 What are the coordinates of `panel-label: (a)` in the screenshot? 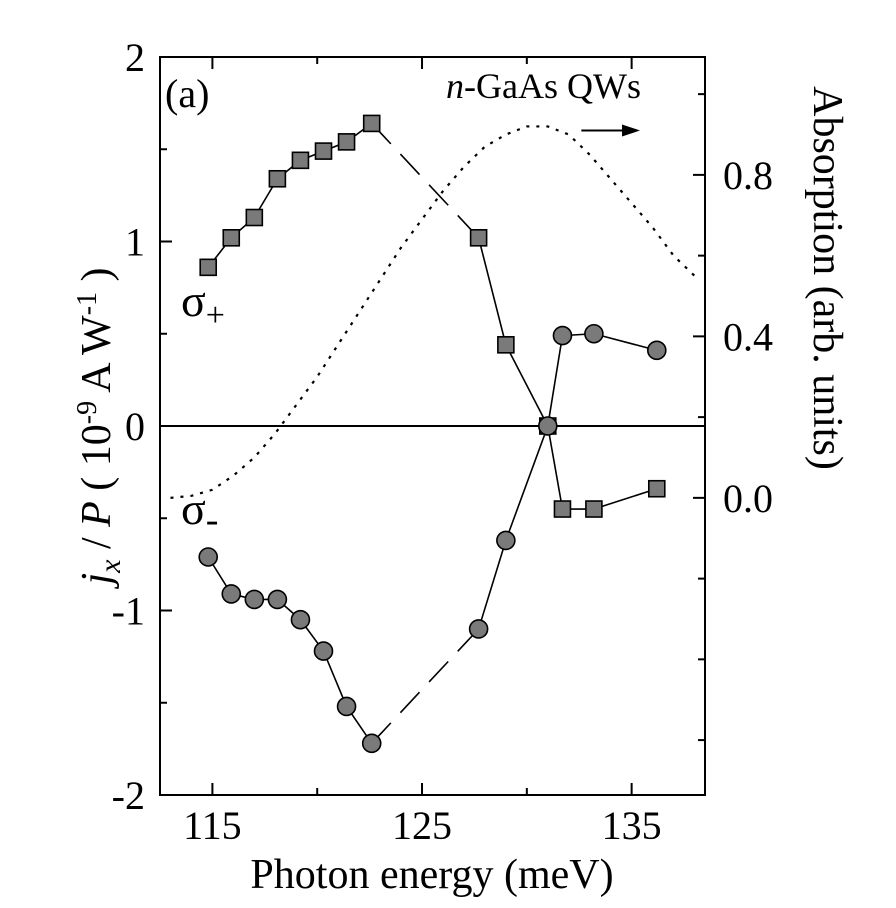 It's located at (187, 93).